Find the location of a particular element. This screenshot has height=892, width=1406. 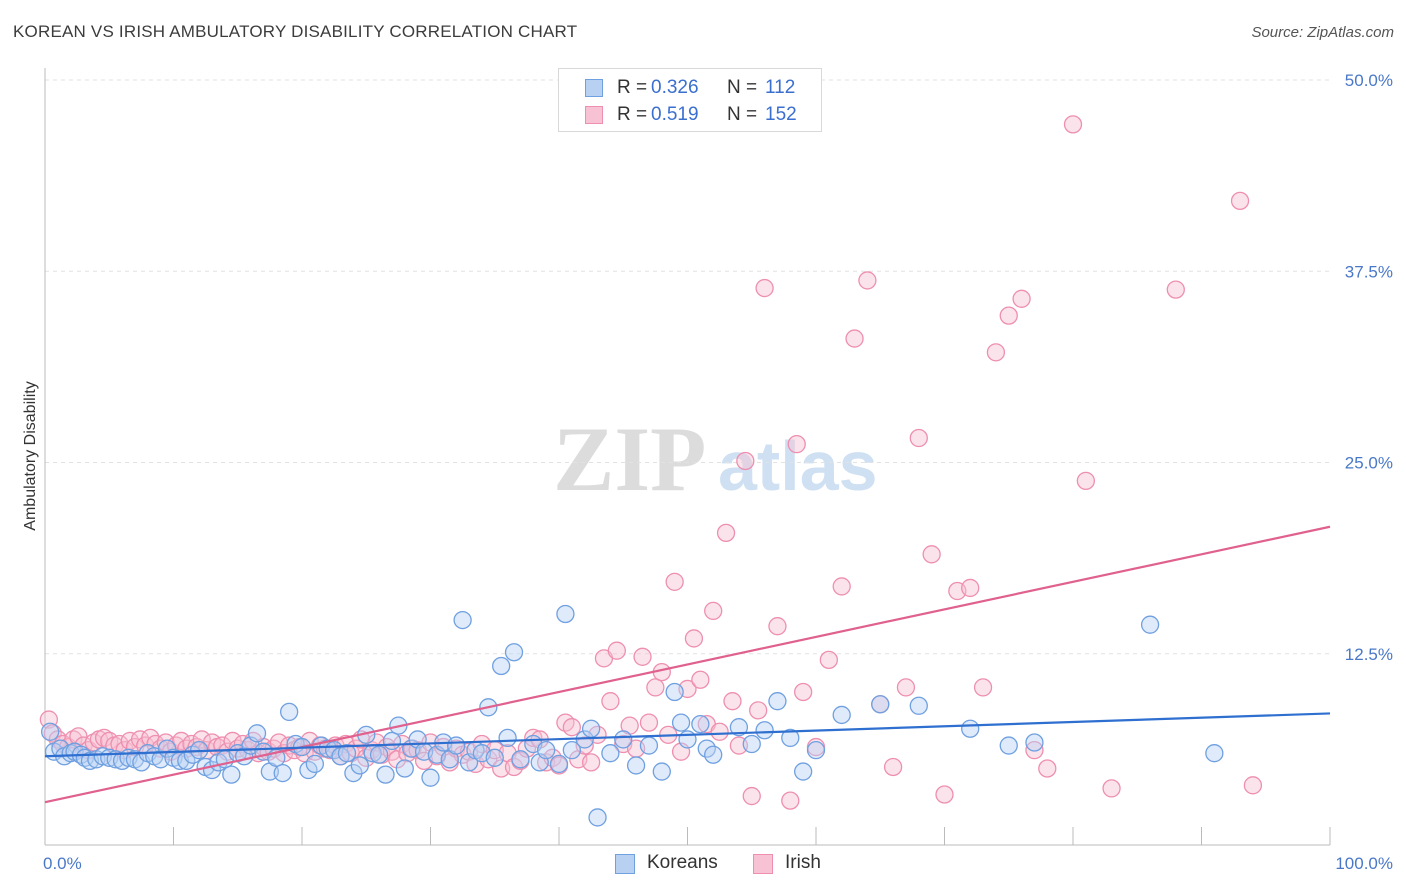

y-axis-label: Ambulatory Disability is located at coordinates (30, 455).